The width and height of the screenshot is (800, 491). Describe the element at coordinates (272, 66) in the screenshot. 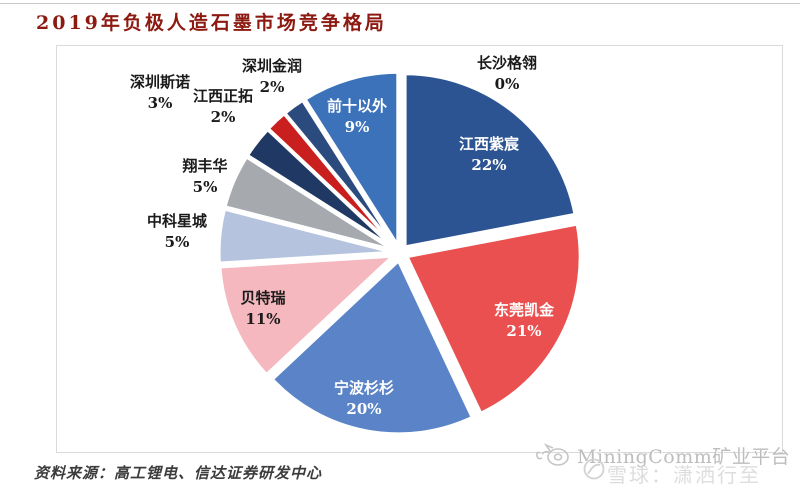

I see `pie-label-name: 深圳金润` at that location.